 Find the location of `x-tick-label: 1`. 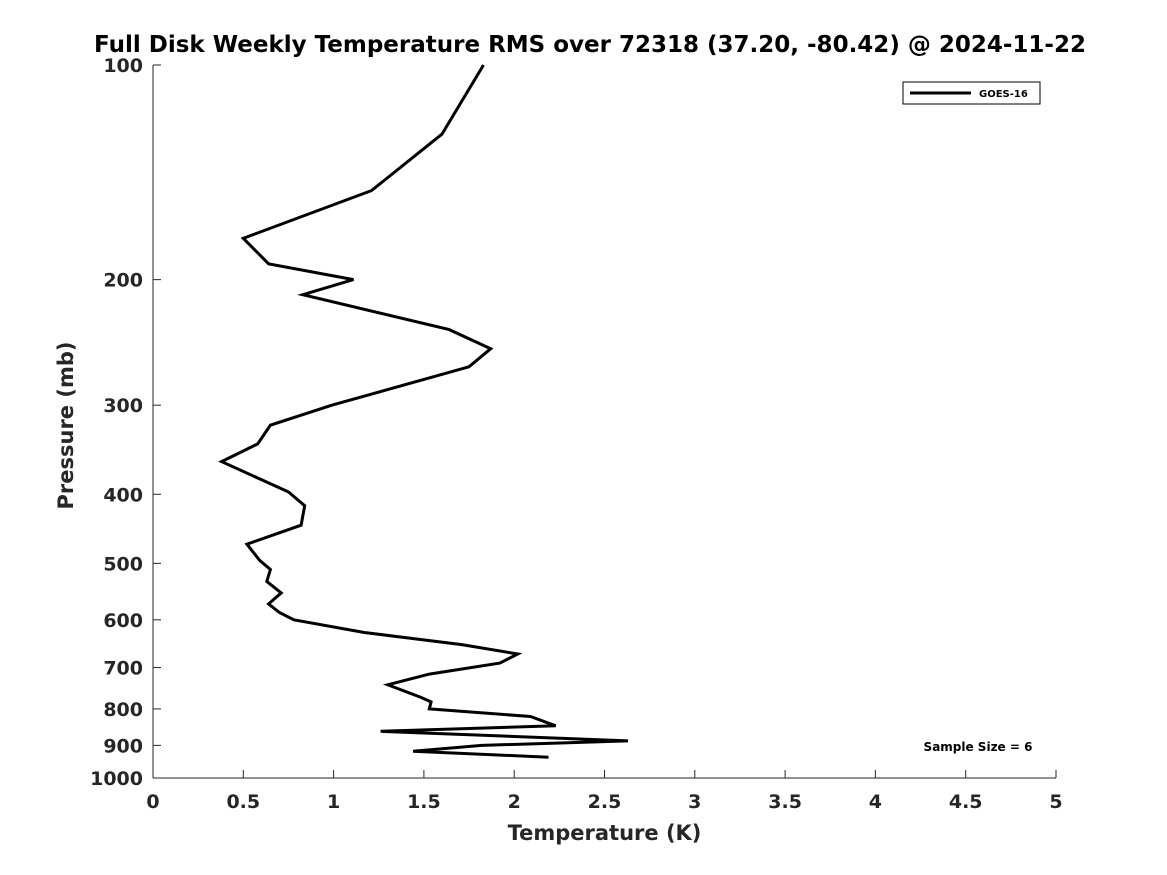

x-tick-label: 1 is located at coordinates (333, 802).